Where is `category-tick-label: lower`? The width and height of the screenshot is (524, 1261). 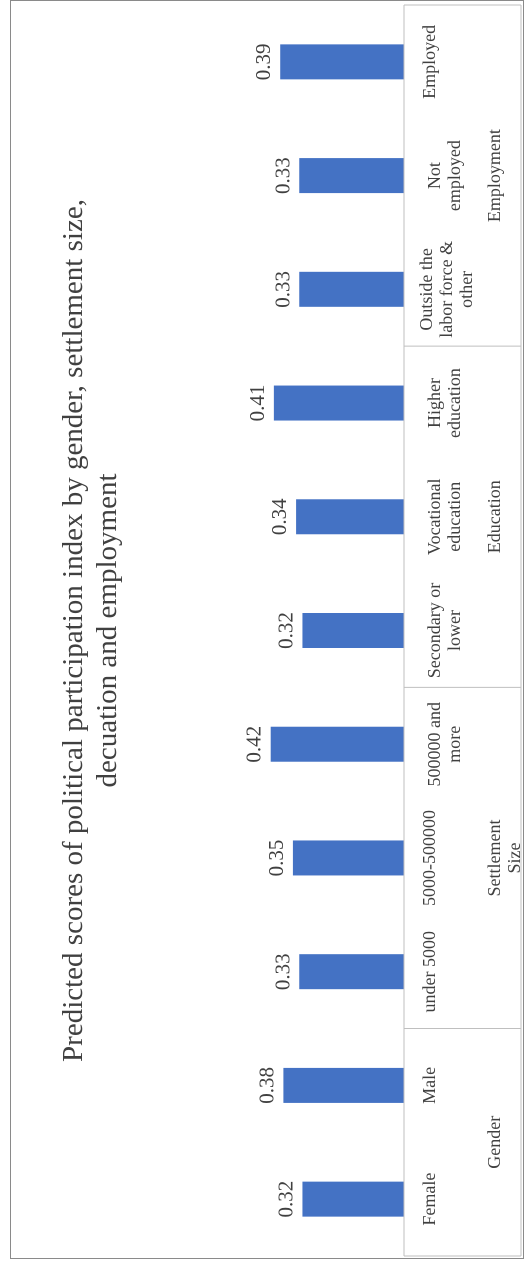 category-tick-label: lower is located at coordinates (454, 630).